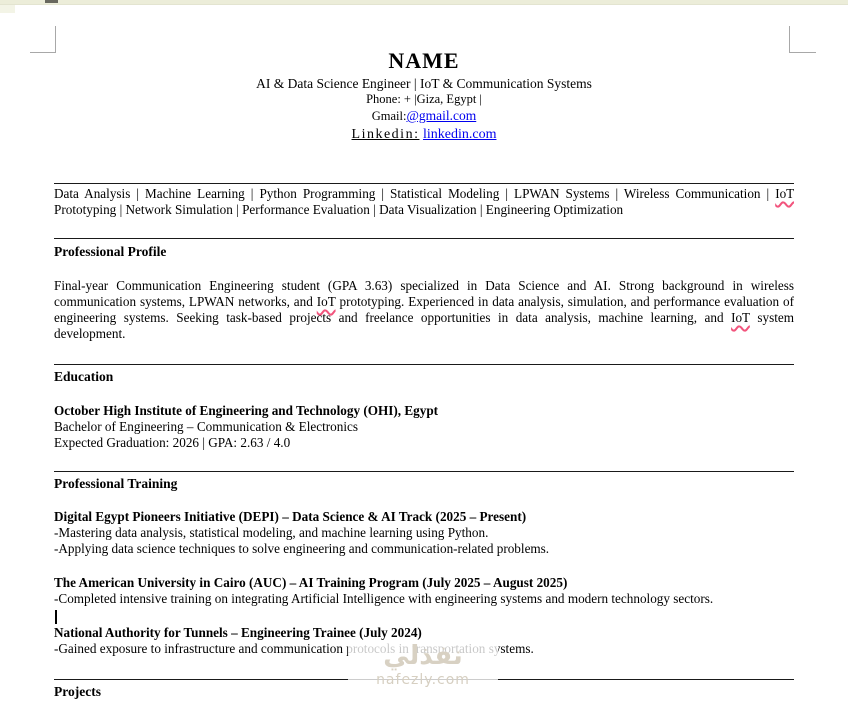 This screenshot has height=702, width=848. I want to click on section-heading-profile: Professional Profile, so click(110, 251).